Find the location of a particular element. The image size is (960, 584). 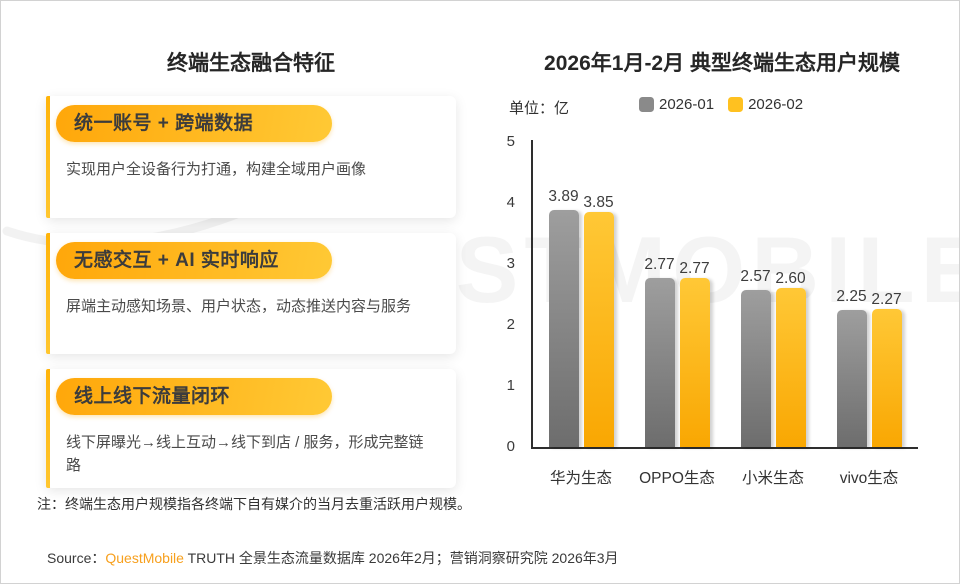

x-axis-line is located at coordinates (724, 448).